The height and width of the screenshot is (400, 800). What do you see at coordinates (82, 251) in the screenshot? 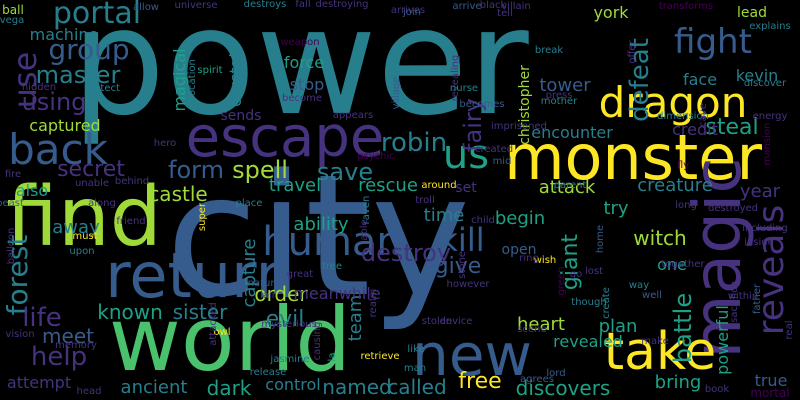
I see `word-upon: upon` at bounding box center [82, 251].